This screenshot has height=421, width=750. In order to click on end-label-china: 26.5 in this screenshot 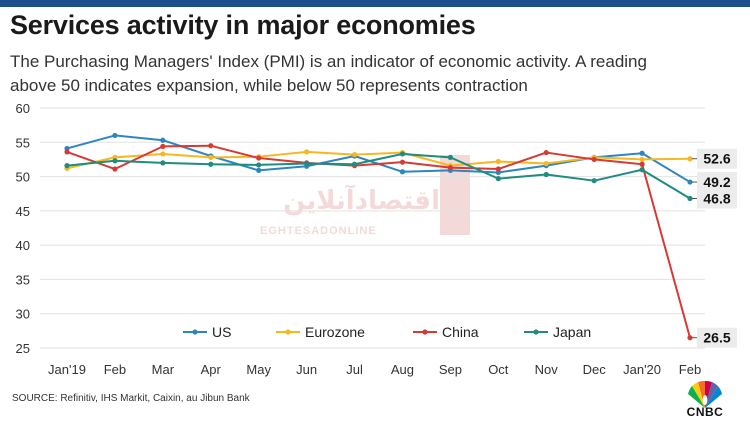, I will do `click(716, 338)`.